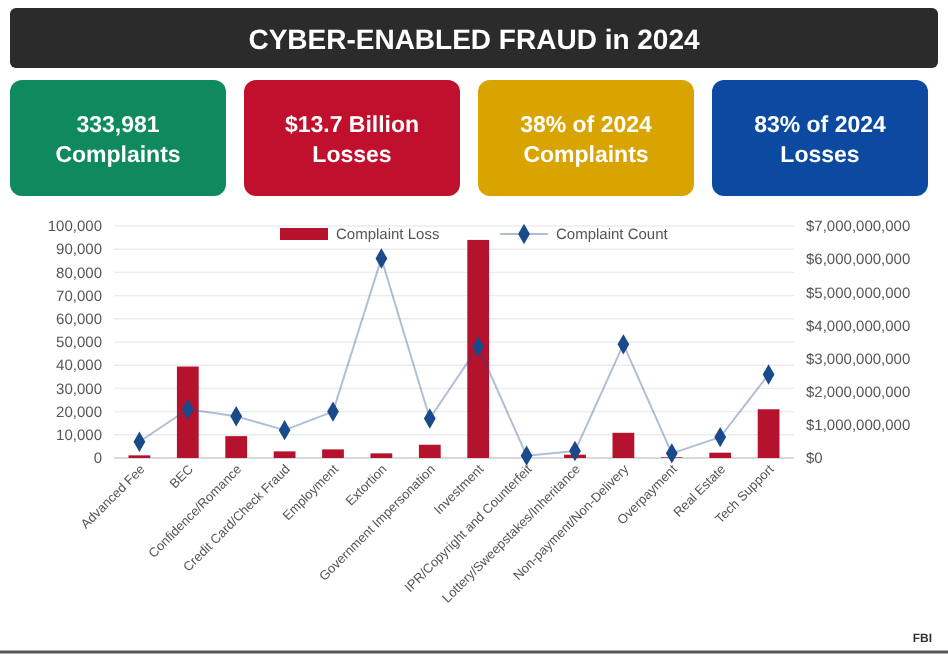 The image size is (948, 664). Describe the element at coordinates (821, 141) in the screenshot. I see `text: 83% of 2024 Losses` at that location.